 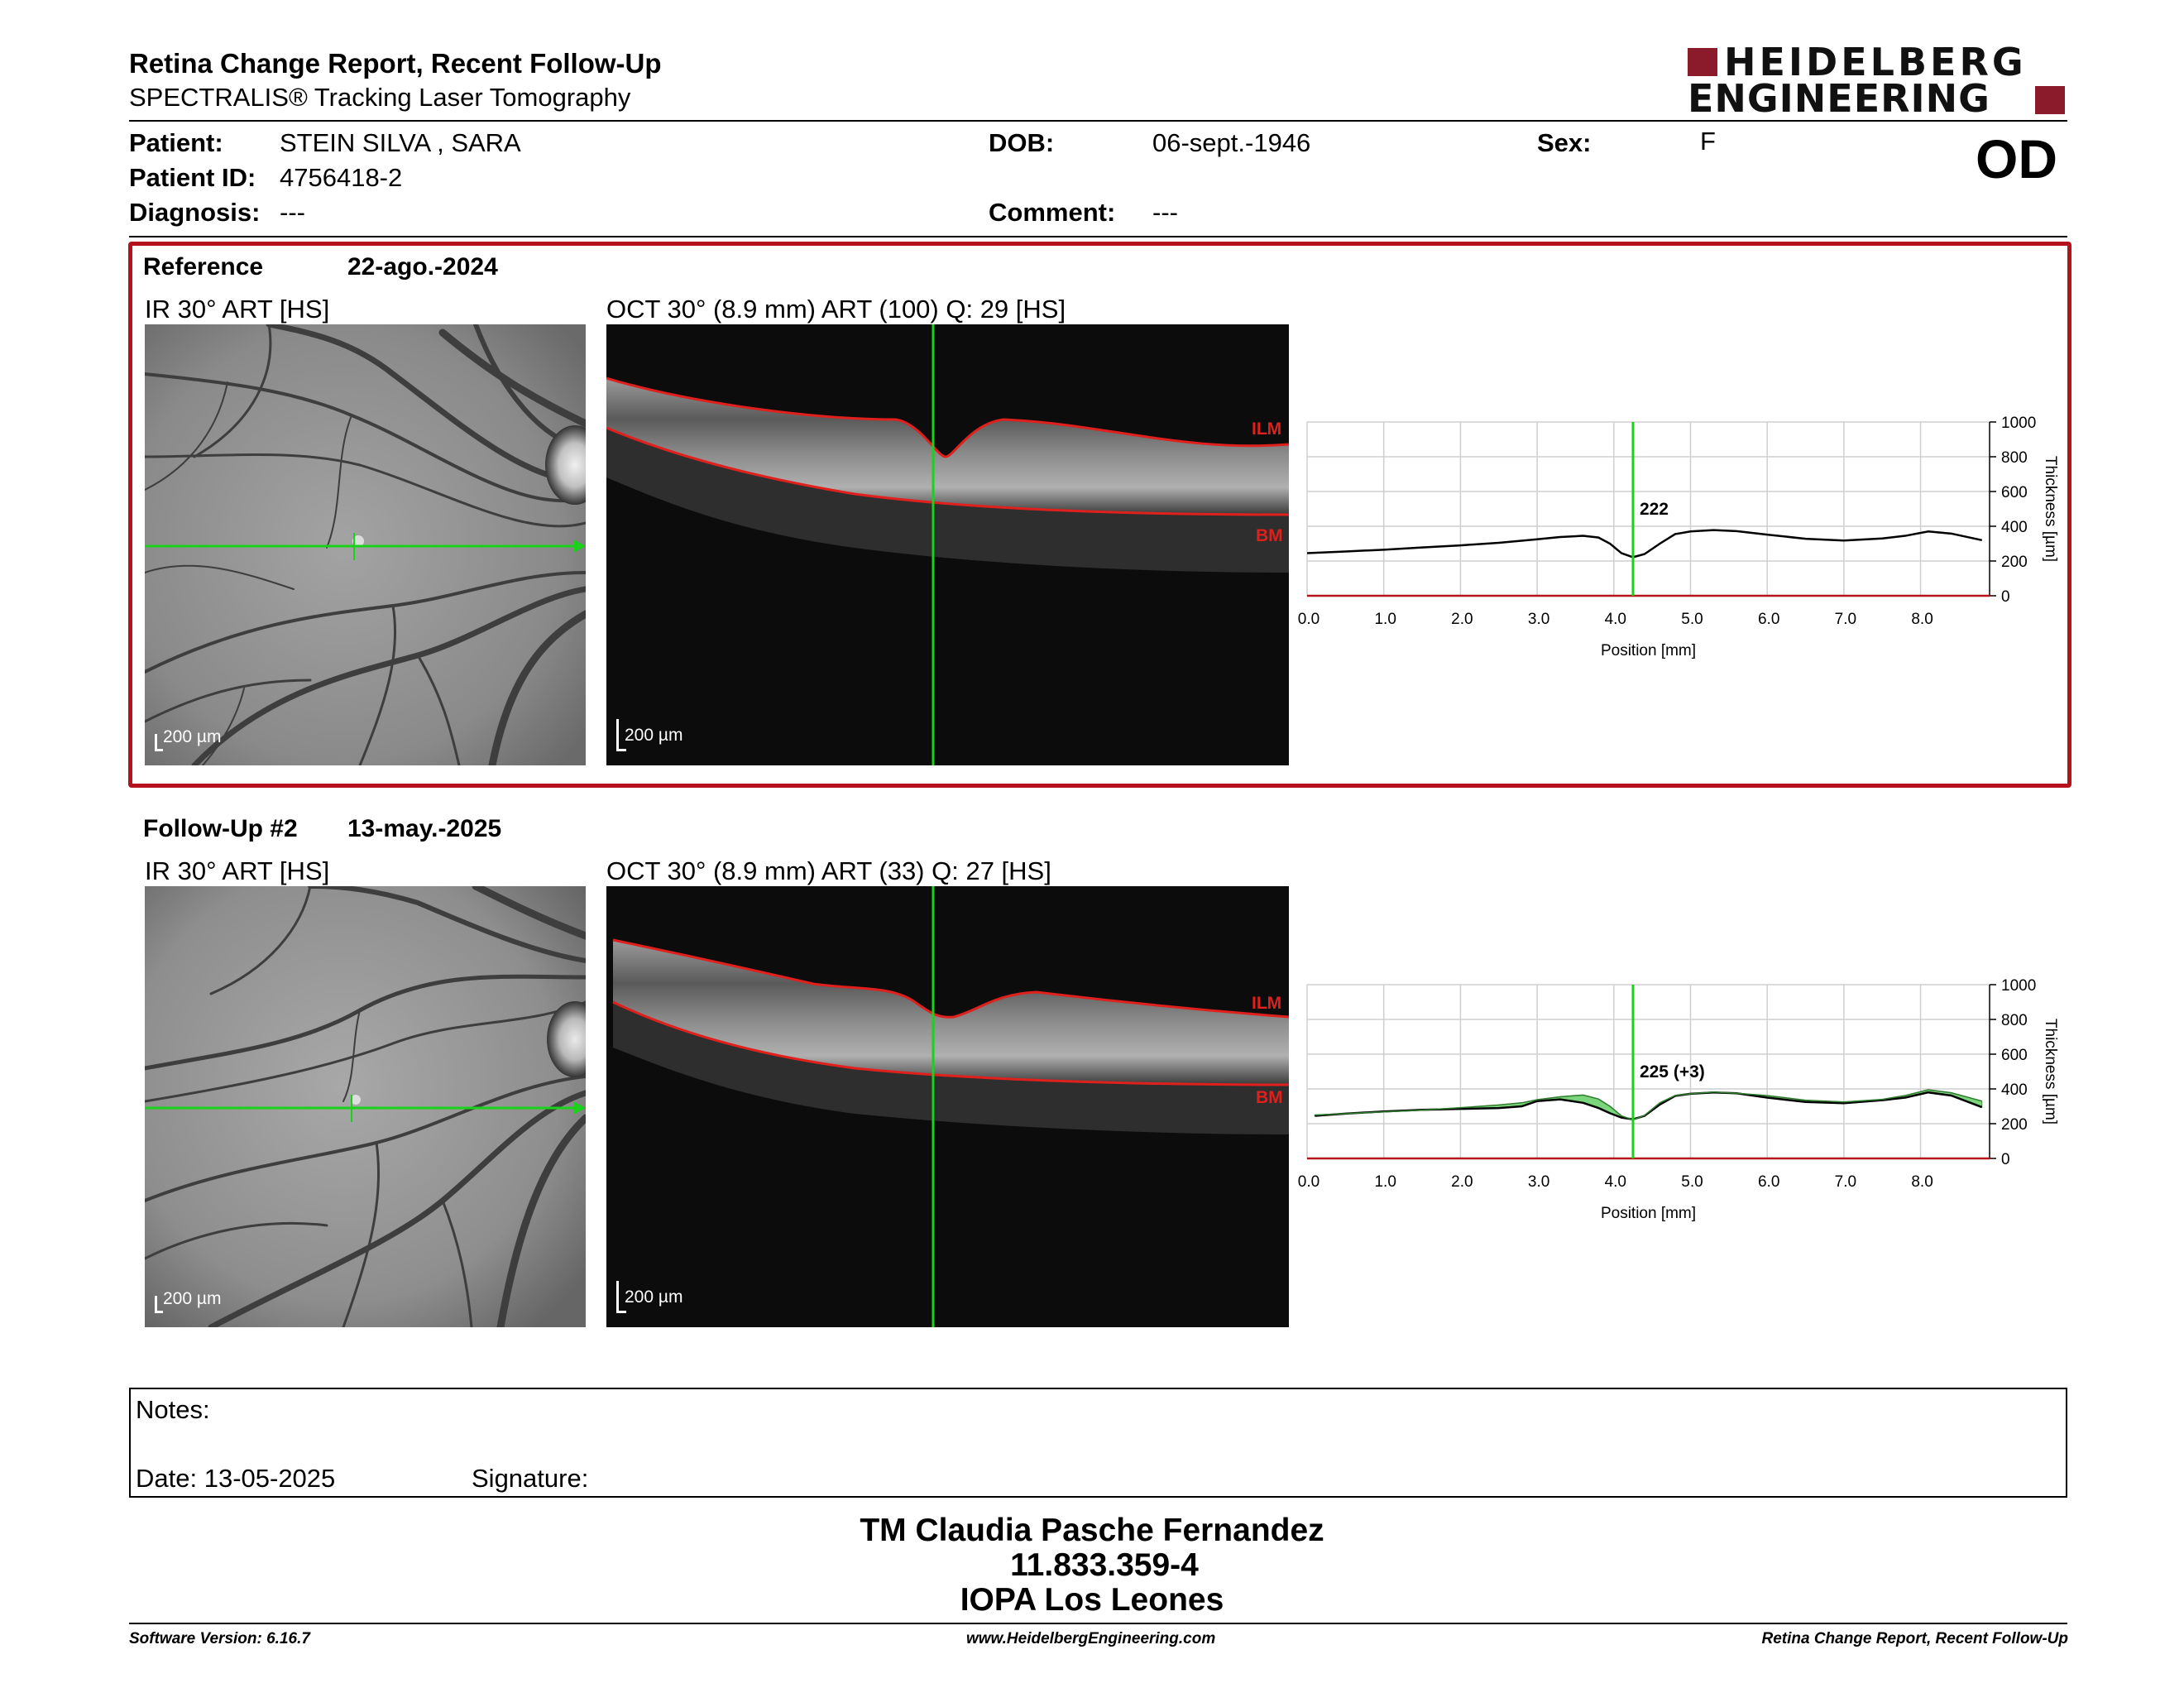 I want to click on heidelberg-logo: HEIDELBERG ENGINEERING, so click(x=1878, y=80).